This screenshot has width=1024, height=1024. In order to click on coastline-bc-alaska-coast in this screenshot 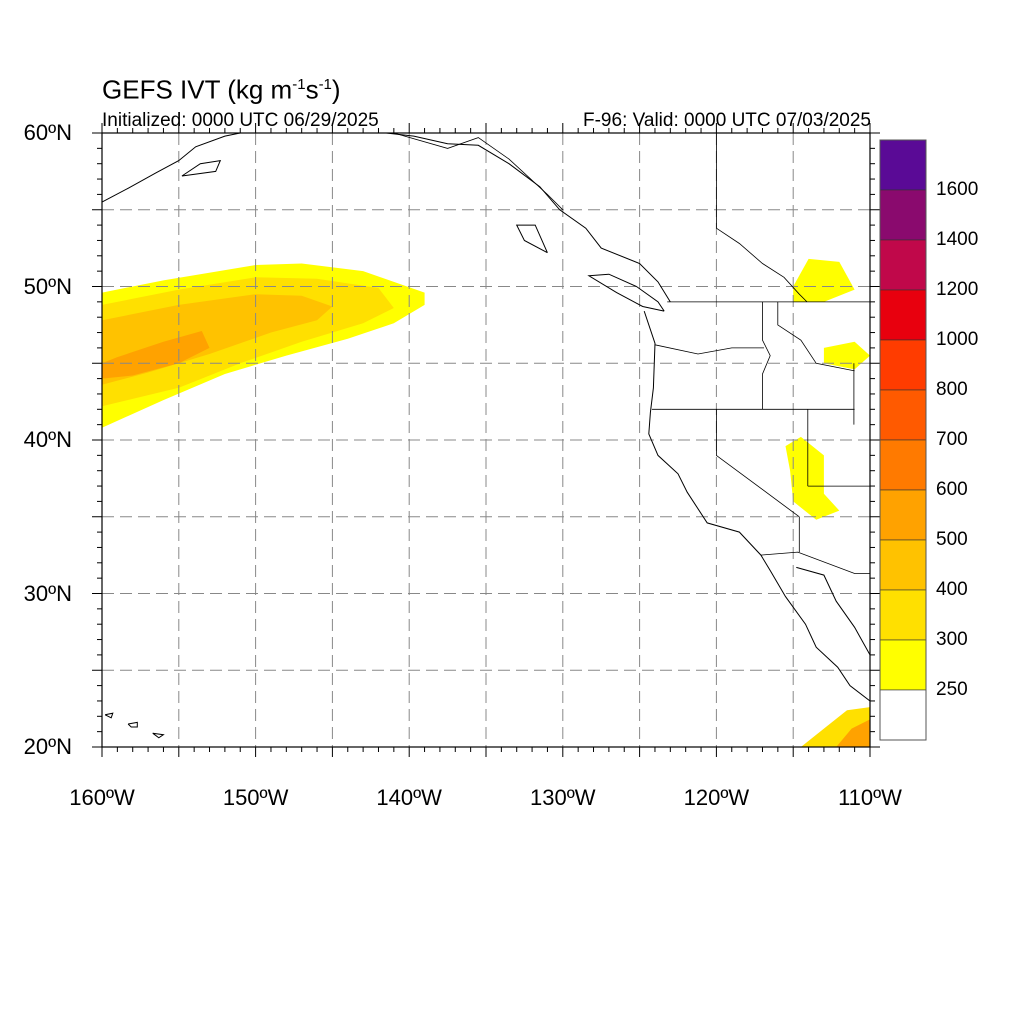, I will do `click(528, 218)`.